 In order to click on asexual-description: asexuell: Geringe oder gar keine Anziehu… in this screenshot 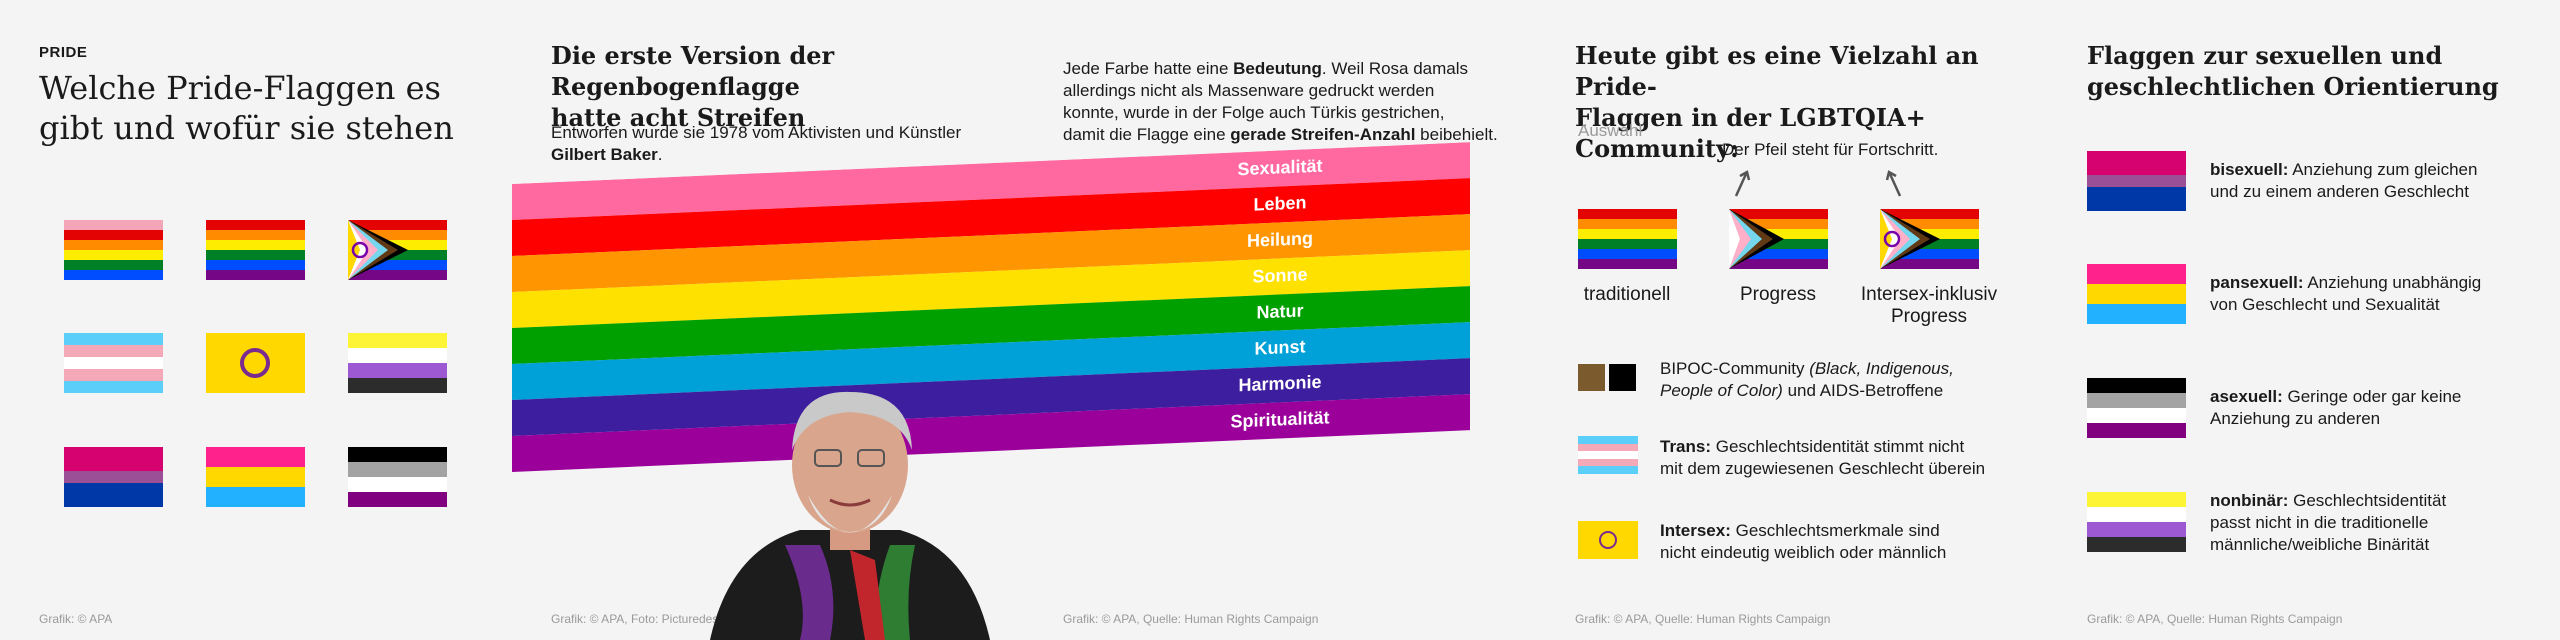, I will do `click(2336, 407)`.